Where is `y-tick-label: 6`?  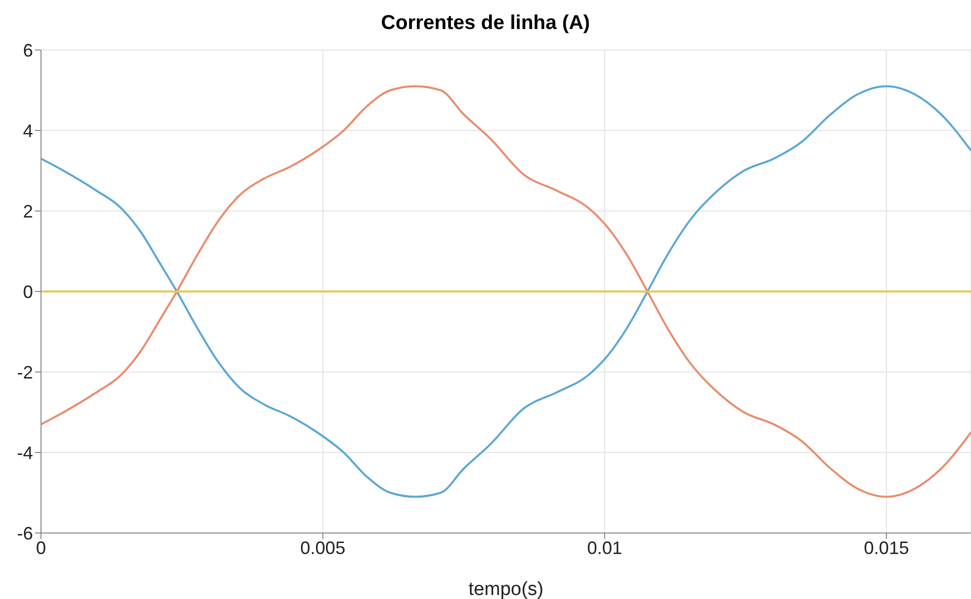 y-tick-label: 6 is located at coordinates (27, 50).